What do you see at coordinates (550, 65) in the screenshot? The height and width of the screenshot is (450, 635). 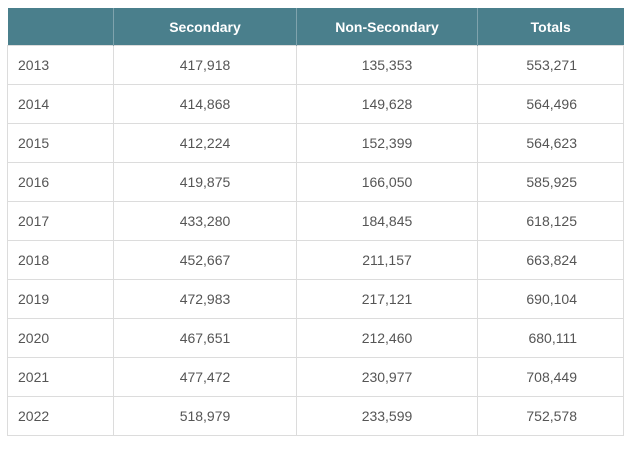 I see `totals-cell: 553,271` at bounding box center [550, 65].